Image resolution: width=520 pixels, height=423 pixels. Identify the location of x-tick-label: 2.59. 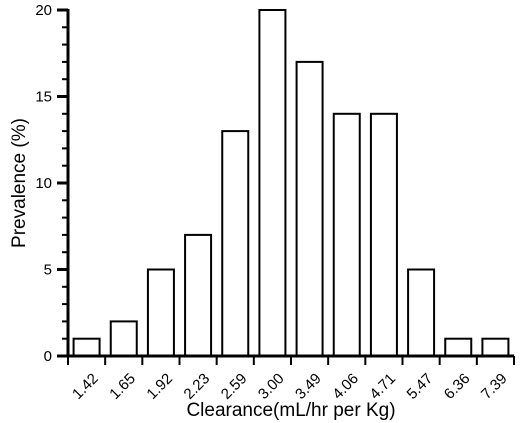
(234, 386).